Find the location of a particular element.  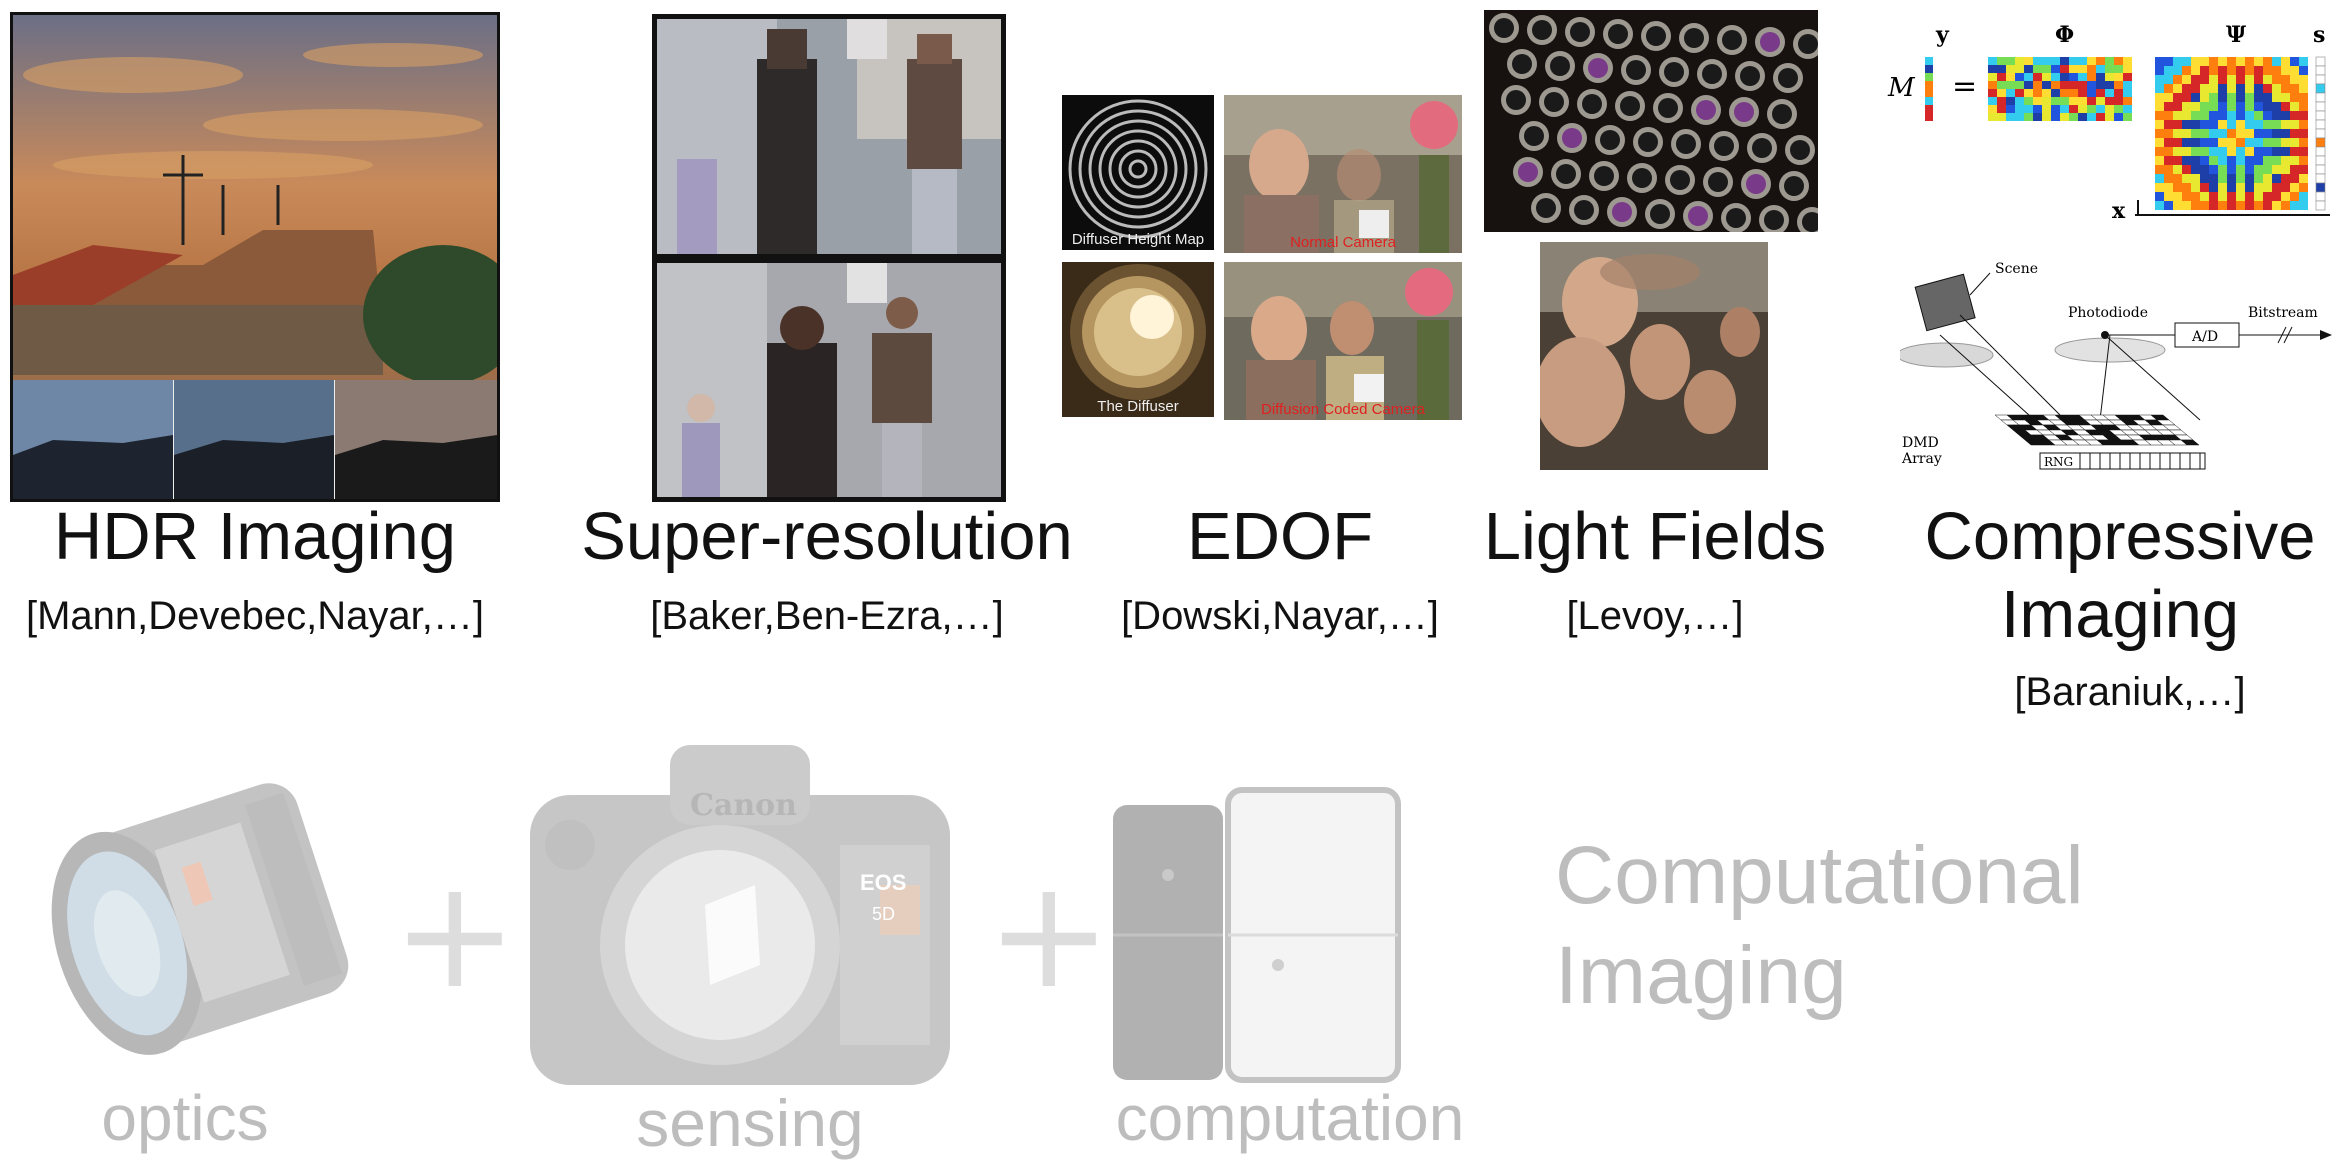

camera-cutaway-illustration: Canon EOS 5D is located at coordinates (740, 915).